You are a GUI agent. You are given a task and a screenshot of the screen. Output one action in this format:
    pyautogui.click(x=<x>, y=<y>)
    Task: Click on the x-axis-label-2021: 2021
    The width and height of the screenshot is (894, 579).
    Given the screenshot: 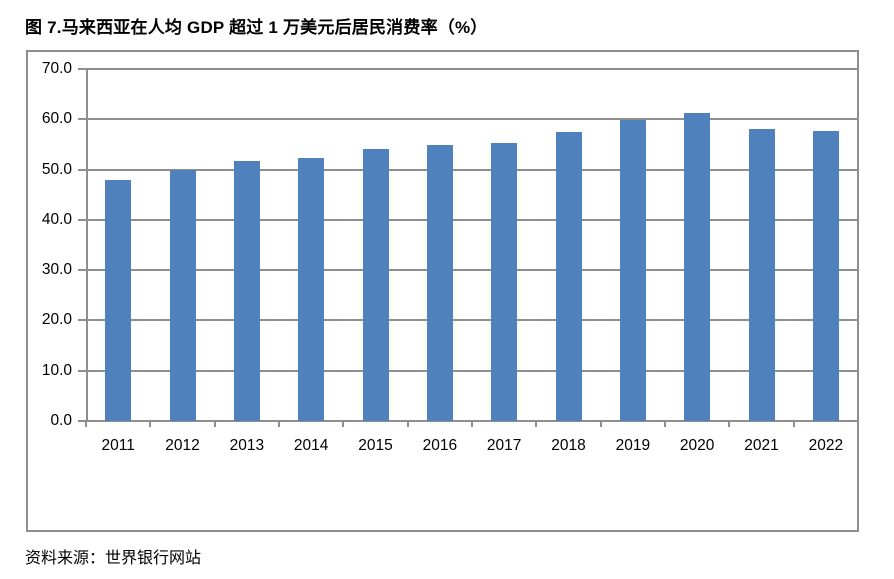 What is the action you would take?
    pyautogui.click(x=761, y=445)
    